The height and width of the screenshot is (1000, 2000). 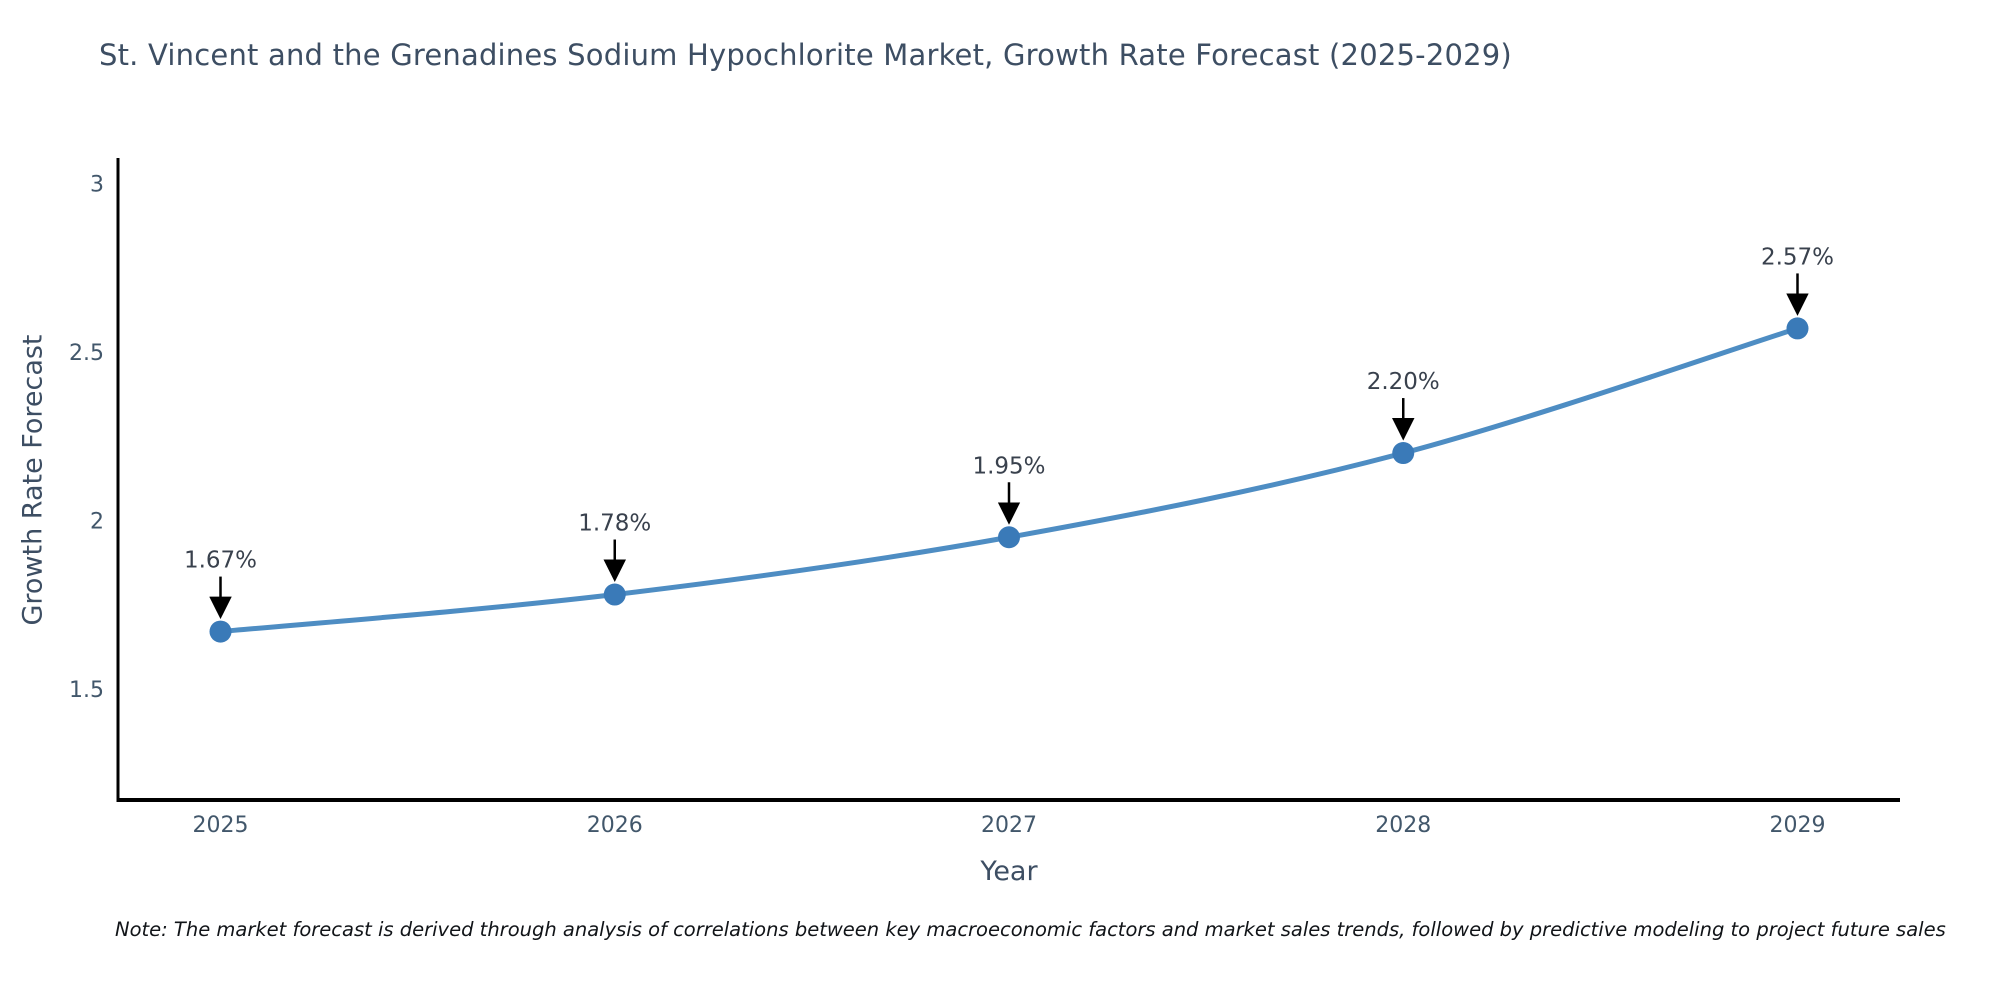 What do you see at coordinates (1403, 382) in the screenshot?
I see `point-annotation: 2.20%` at bounding box center [1403, 382].